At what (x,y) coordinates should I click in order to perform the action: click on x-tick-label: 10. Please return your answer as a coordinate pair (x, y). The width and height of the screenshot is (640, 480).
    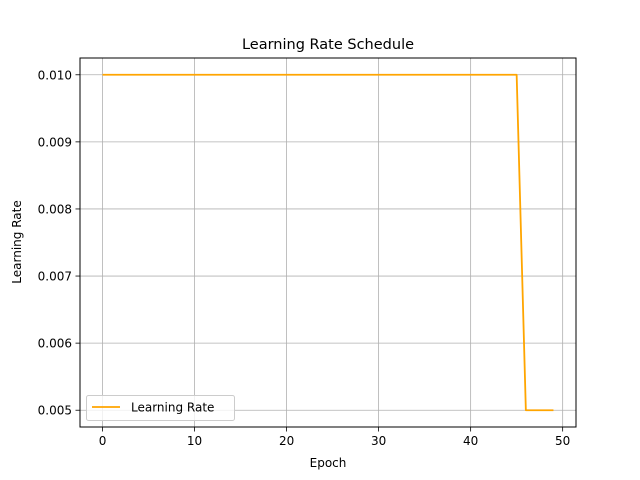
    Looking at the image, I should click on (194, 441).